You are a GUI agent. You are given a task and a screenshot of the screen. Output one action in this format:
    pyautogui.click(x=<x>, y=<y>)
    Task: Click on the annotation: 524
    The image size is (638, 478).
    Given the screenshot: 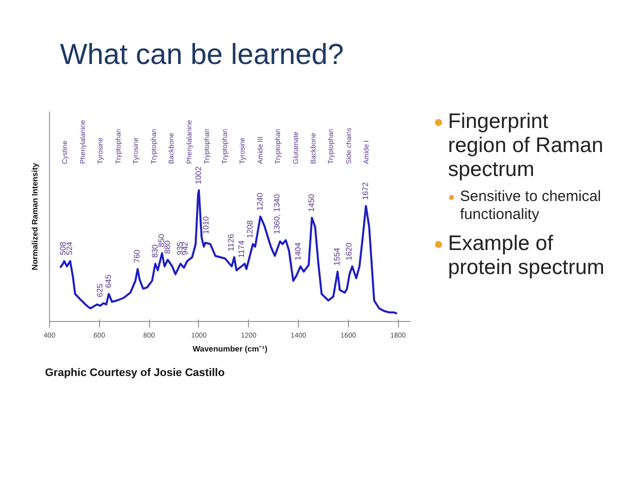 What is the action you would take?
    pyautogui.click(x=69, y=248)
    